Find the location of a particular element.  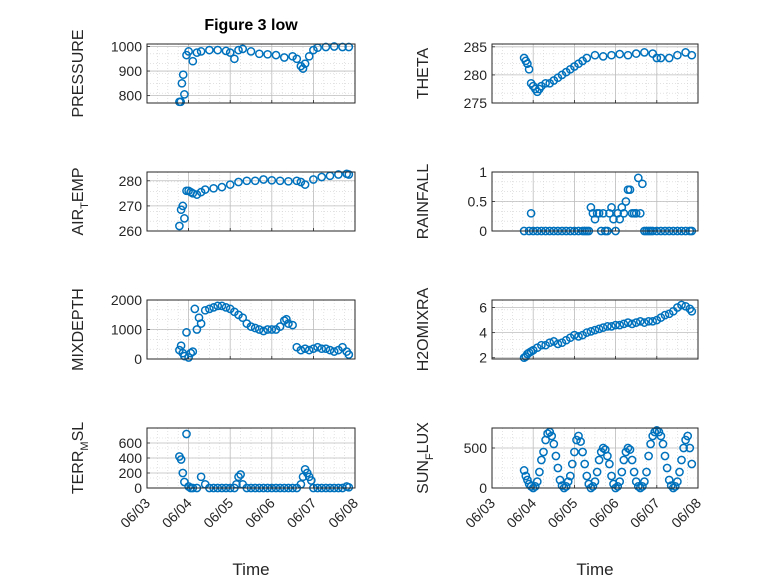

y-tick-label: 2000 is located at coordinates (126, 300).